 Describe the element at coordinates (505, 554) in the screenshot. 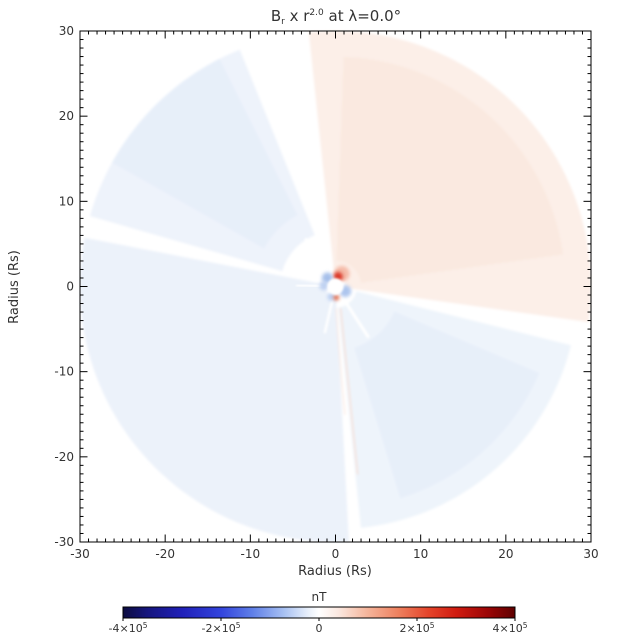

I see `x-tick-label: 20` at that location.